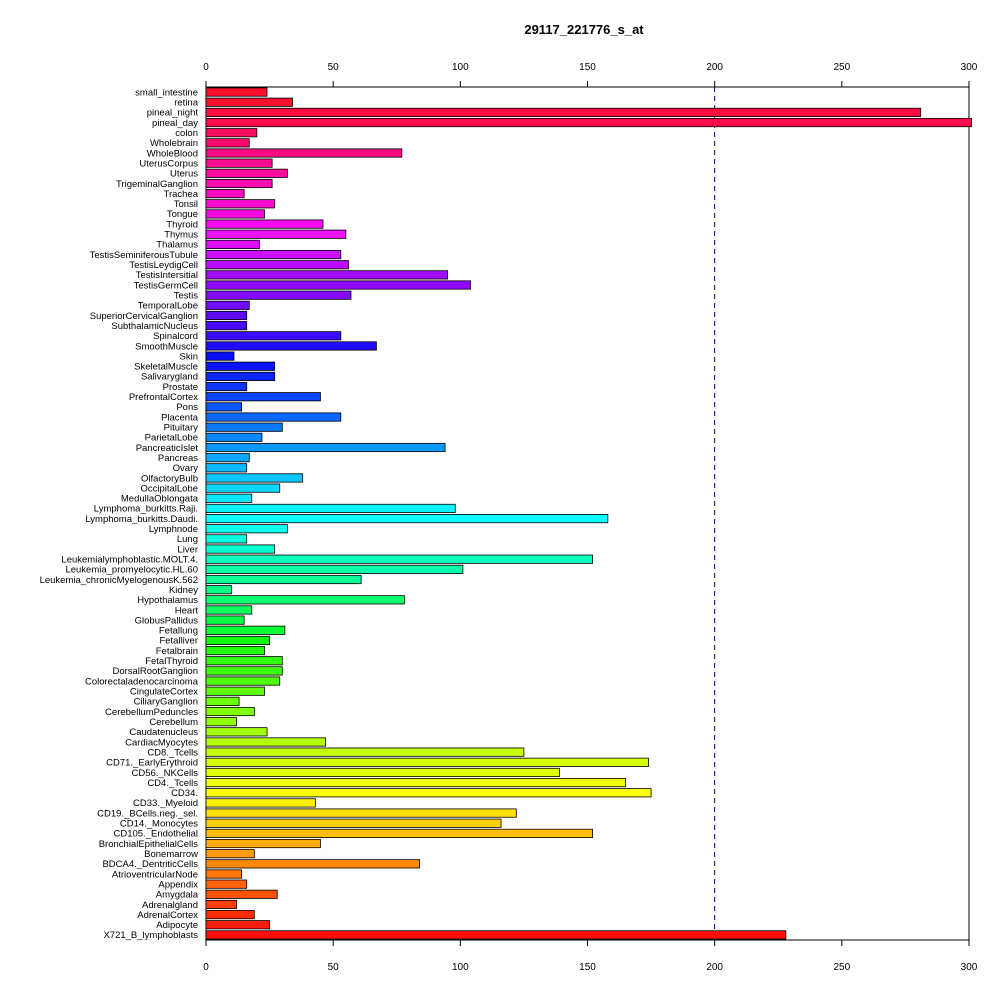 The image size is (1000, 1000). What do you see at coordinates (166, 285) in the screenshot?
I see `category-label: TestisGermCell` at bounding box center [166, 285].